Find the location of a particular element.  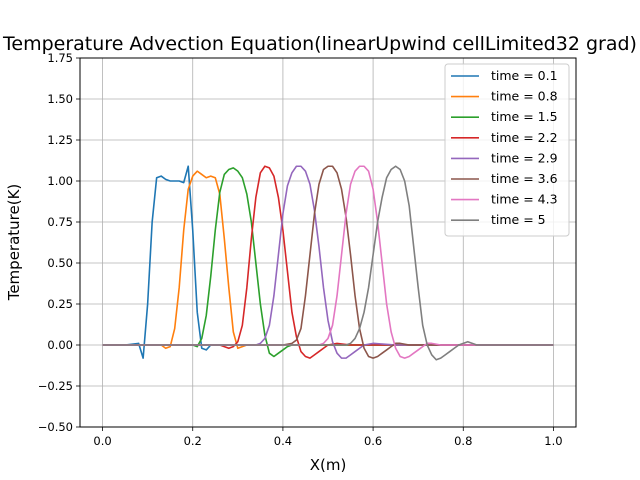

y-tick-label: 0.25 is located at coordinates (60, 304).